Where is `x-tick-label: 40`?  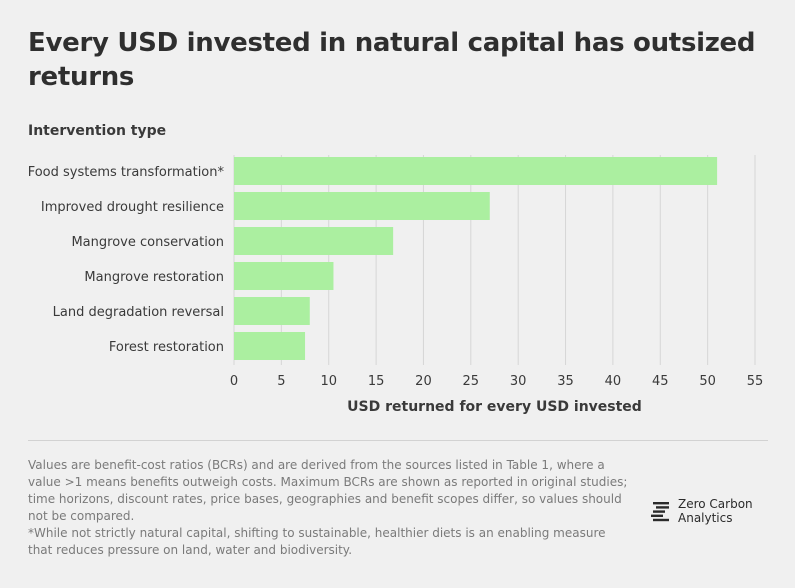 x-tick-label: 40 is located at coordinates (613, 381).